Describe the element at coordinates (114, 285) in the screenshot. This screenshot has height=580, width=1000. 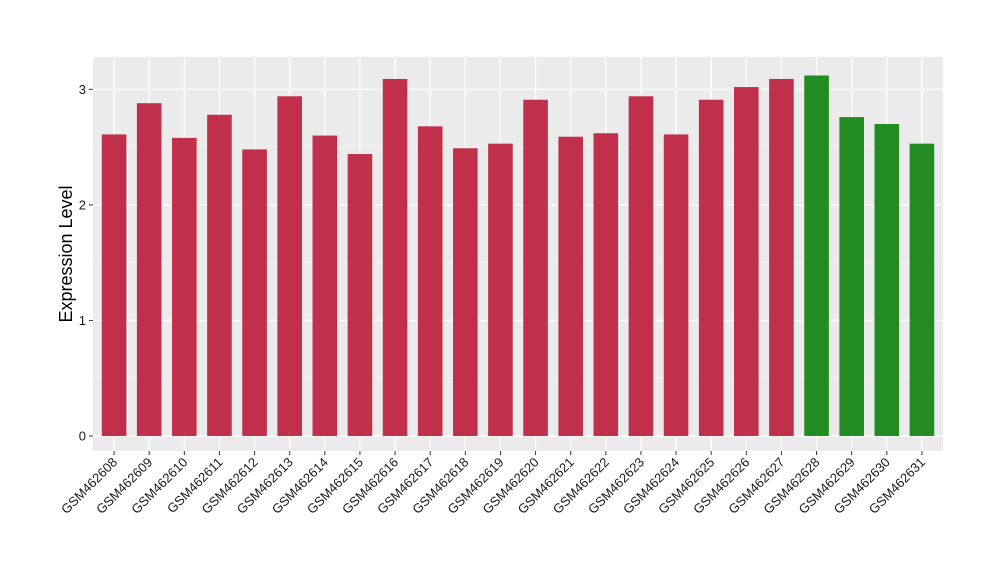
I see `bar-GSM462608` at that location.